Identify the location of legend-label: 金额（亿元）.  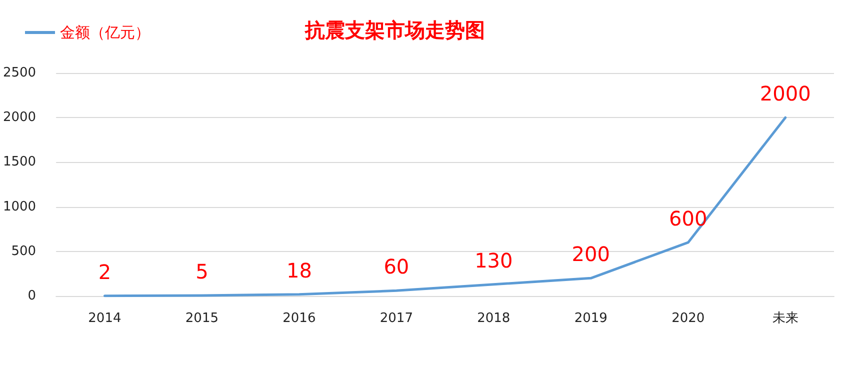
(105, 33).